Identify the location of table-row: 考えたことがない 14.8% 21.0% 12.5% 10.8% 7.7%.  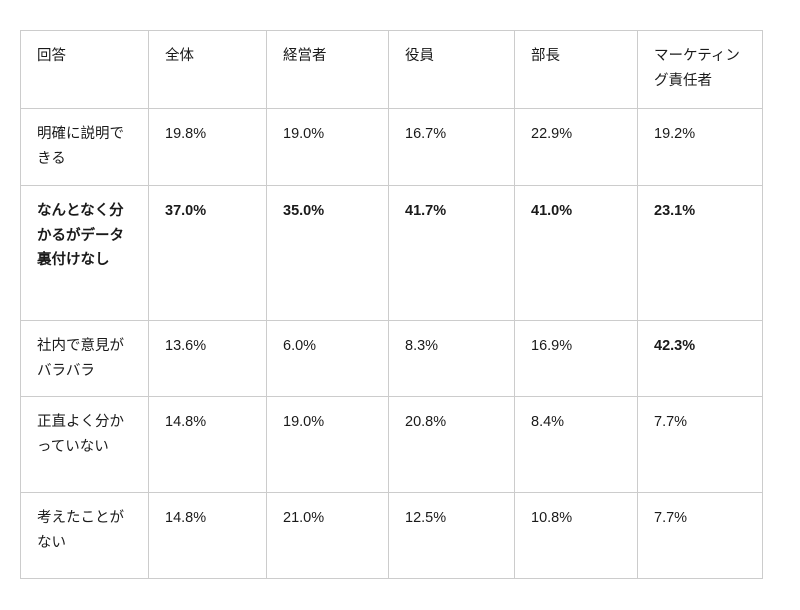
(391, 536).